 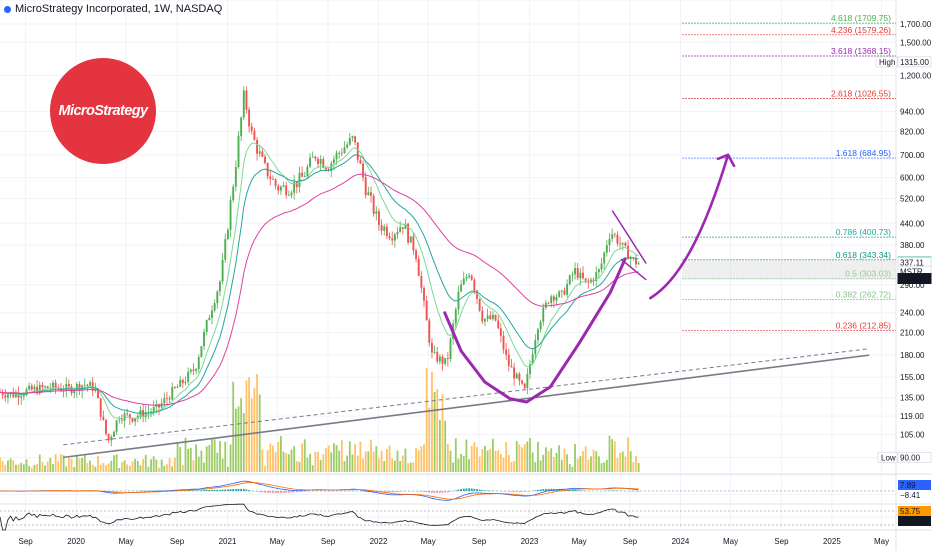 I want to click on price-axis-tick: 700.00, so click(x=912, y=155).